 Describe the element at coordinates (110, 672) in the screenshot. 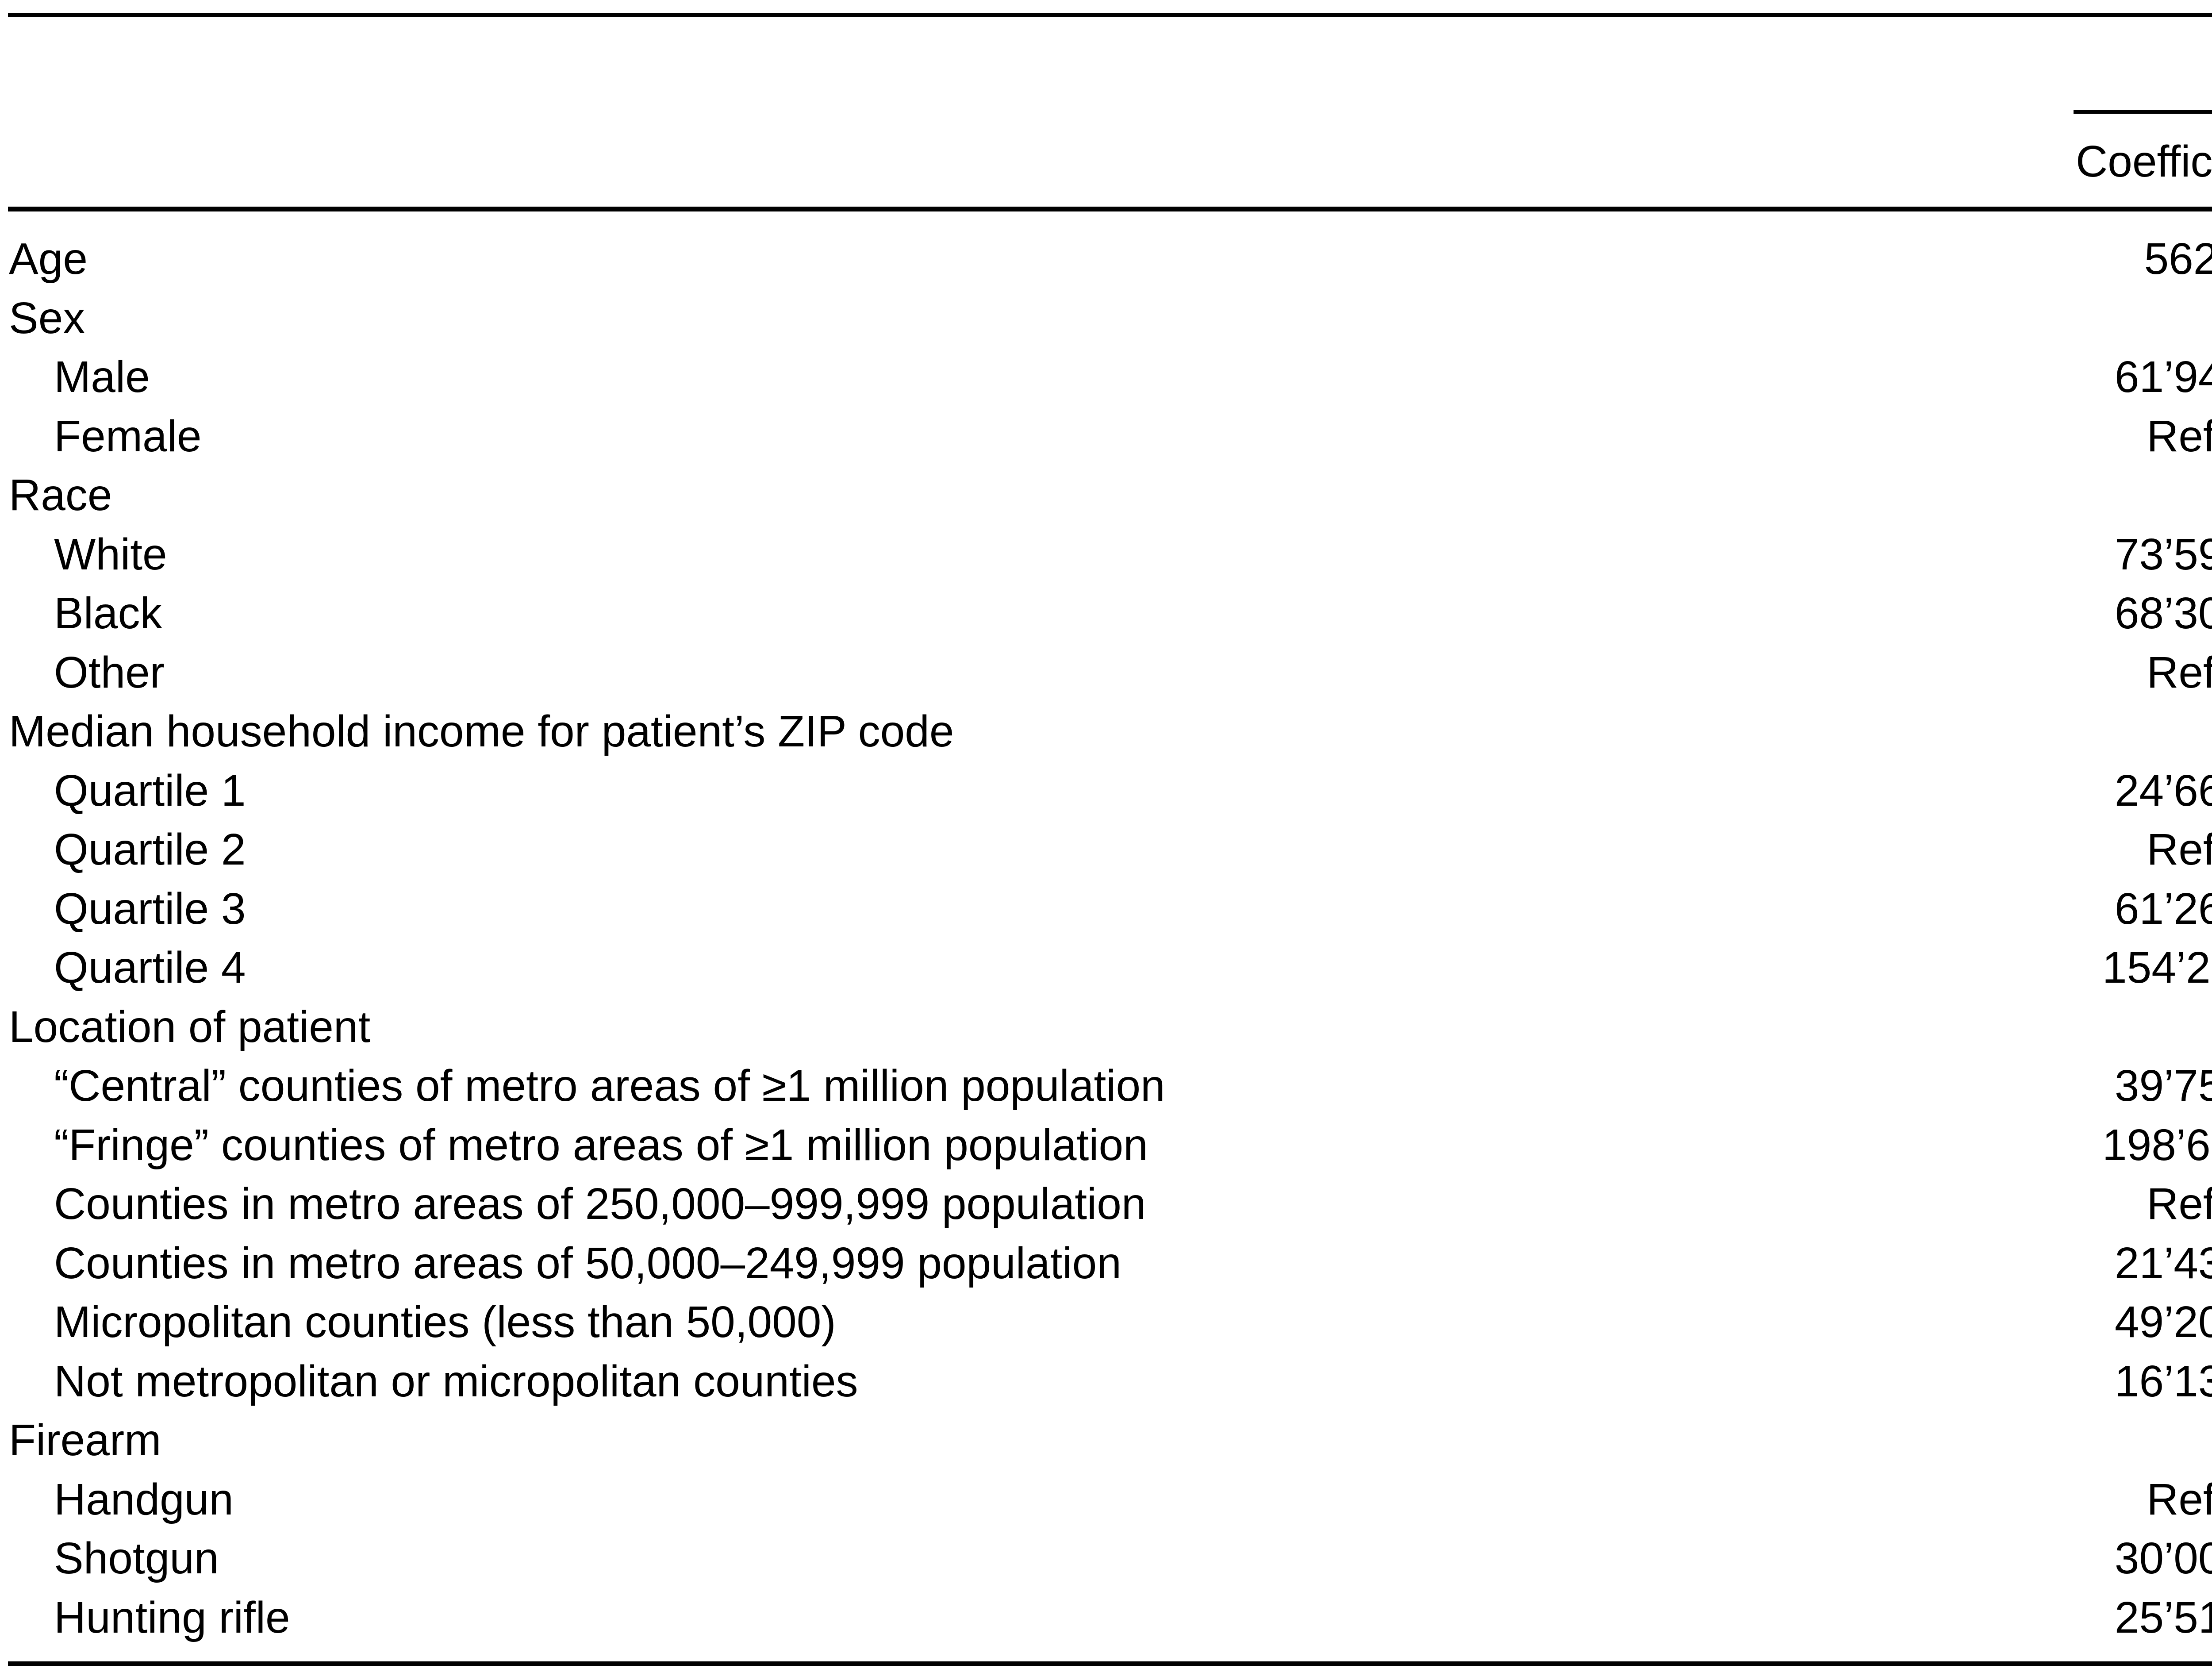

I see `row-label: Other` at that location.